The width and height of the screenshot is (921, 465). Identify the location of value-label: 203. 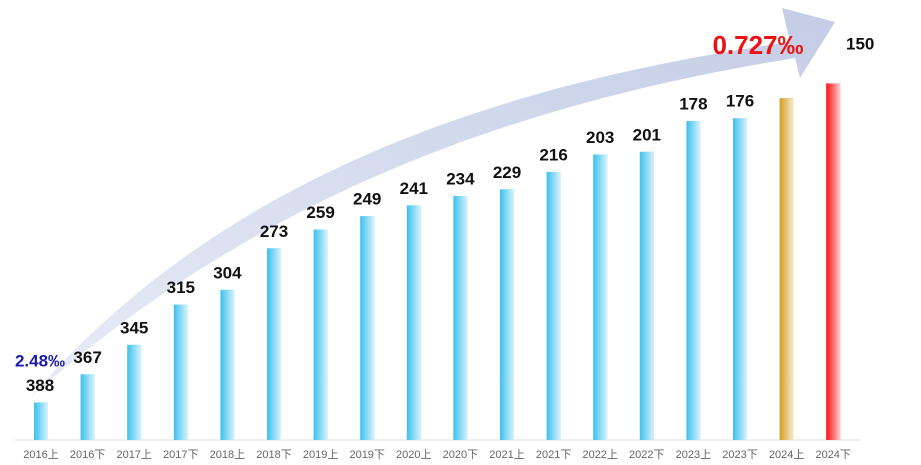
(600, 137).